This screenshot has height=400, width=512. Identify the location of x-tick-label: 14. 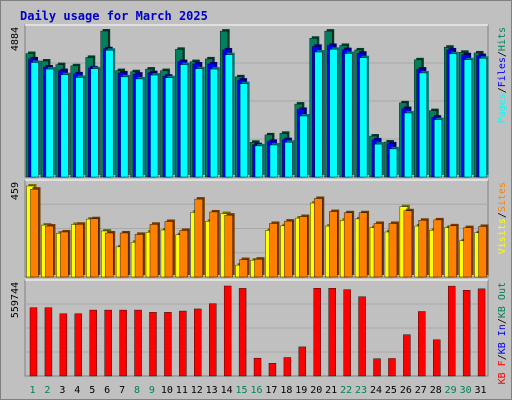
(227, 390).